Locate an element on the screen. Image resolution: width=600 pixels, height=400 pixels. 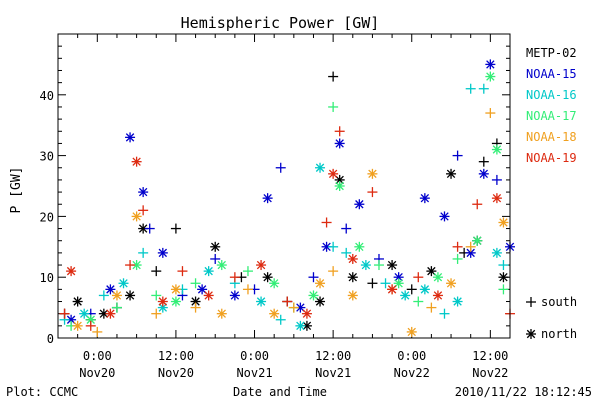
marker-key-label: south is located at coordinates (559, 302).